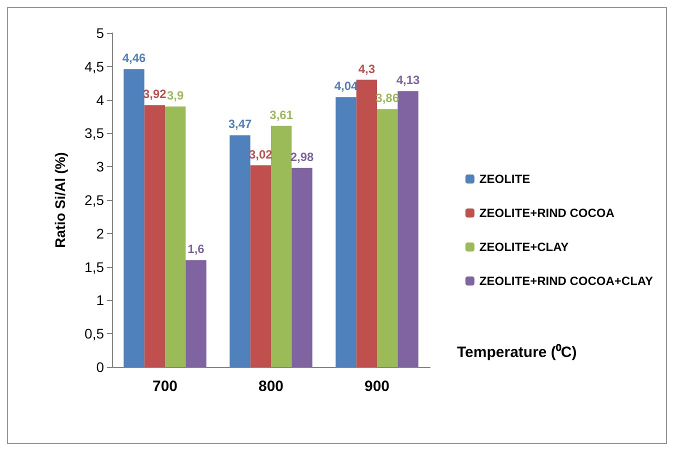 This screenshot has width=676, height=460. I want to click on y-tick-label: 1, so click(100, 300).